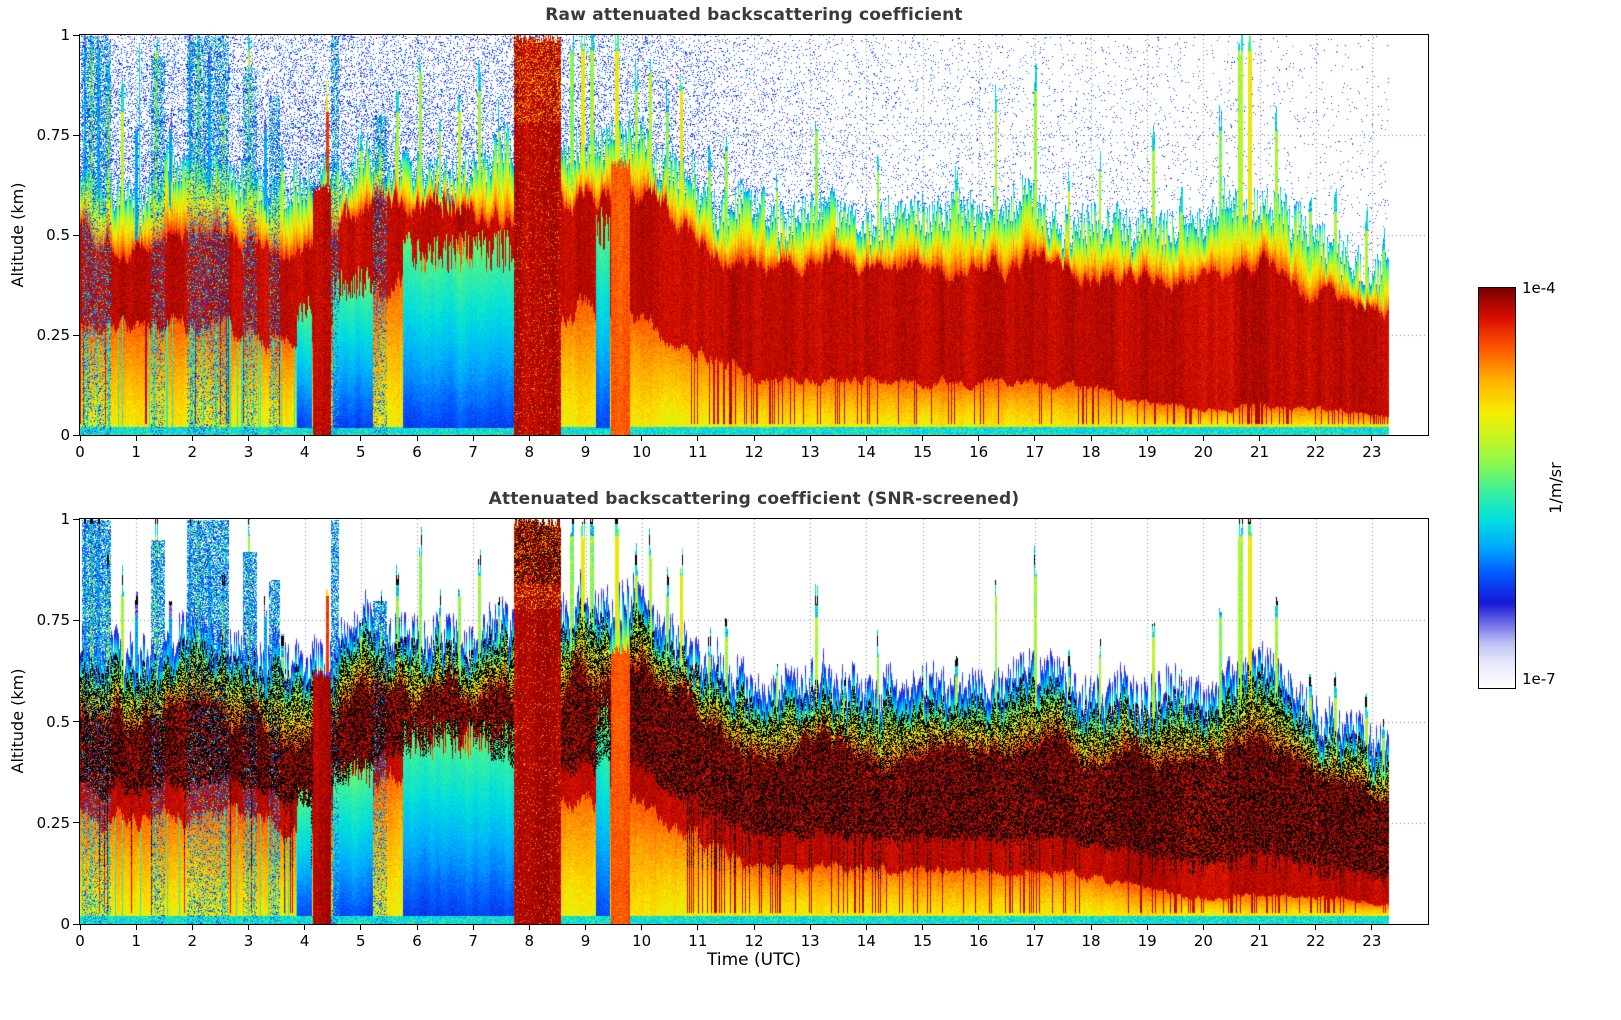 The height and width of the screenshot is (1020, 1621). I want to click on colorbar-gradient-canvas, so click(1497, 488).